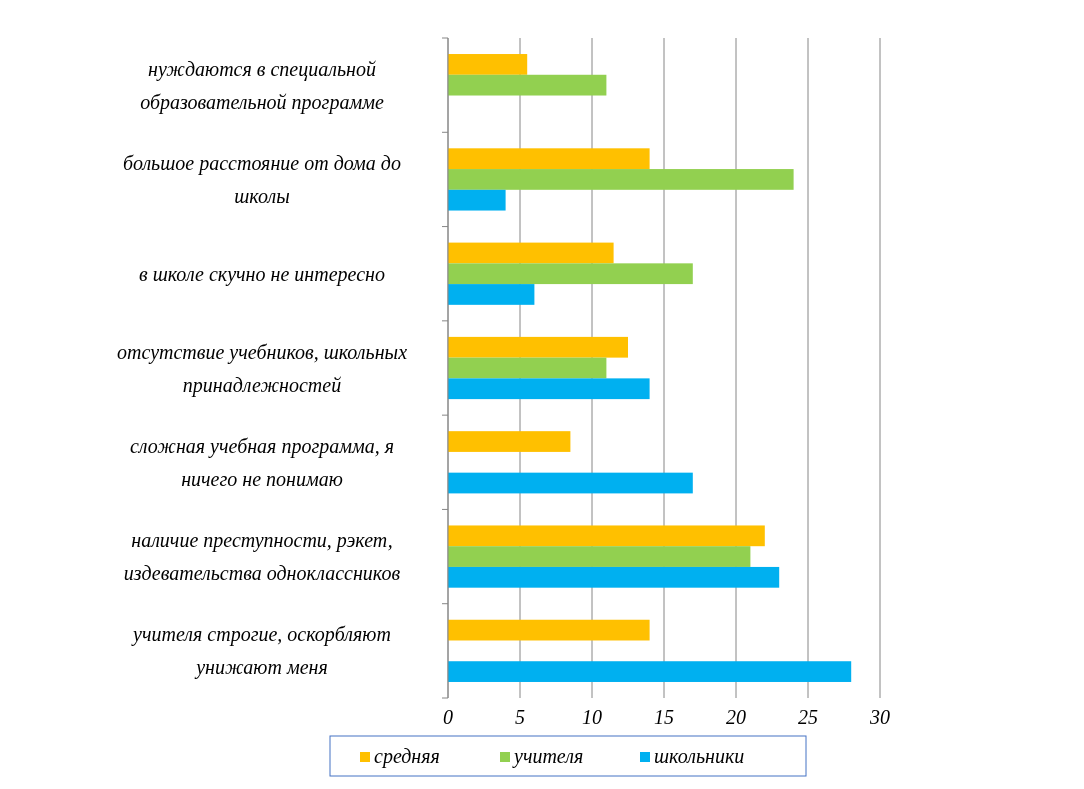 Image resolution: width=1084 pixels, height=789 pixels. I want to click on y-tick-label: отсутствие учебников, школьных принадлежностей, so click(262, 368).